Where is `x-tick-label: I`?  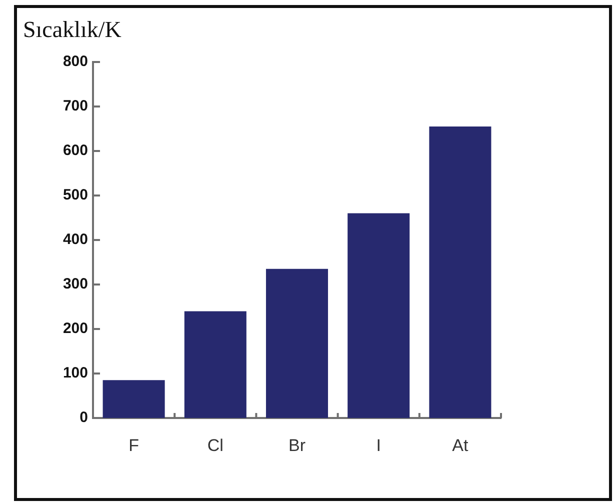 x-tick-label: I is located at coordinates (378, 445).